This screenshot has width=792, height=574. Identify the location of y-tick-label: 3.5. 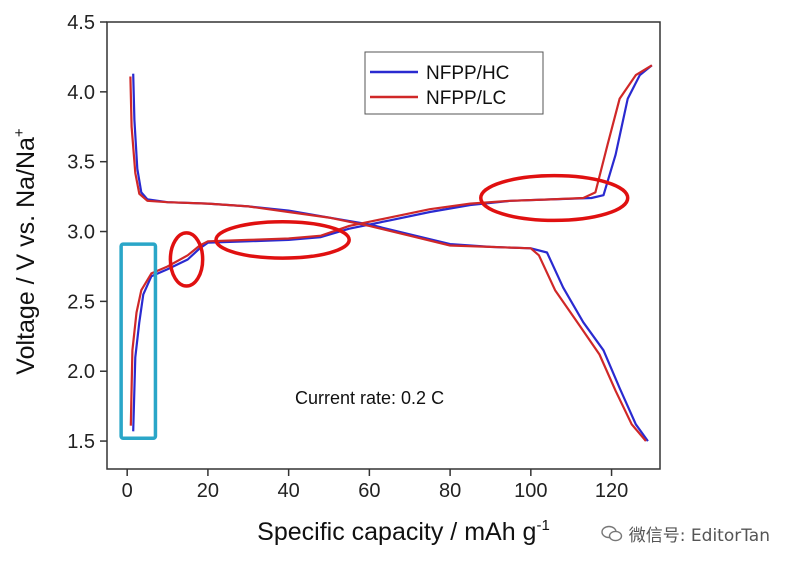
(81, 163).